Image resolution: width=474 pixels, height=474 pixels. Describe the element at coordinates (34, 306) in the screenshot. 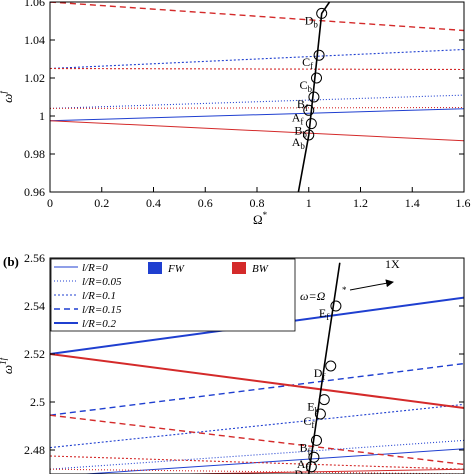

I see `y-tick-label: 2.54` at that location.